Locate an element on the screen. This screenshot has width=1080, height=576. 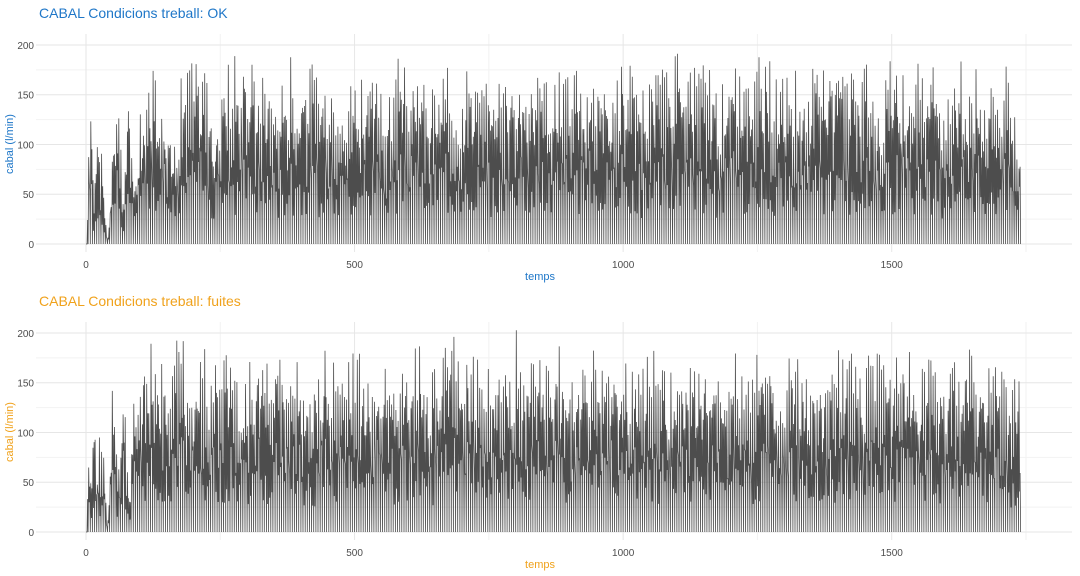
chart-title: CABAL Condicions treball: fuites is located at coordinates (140, 301).